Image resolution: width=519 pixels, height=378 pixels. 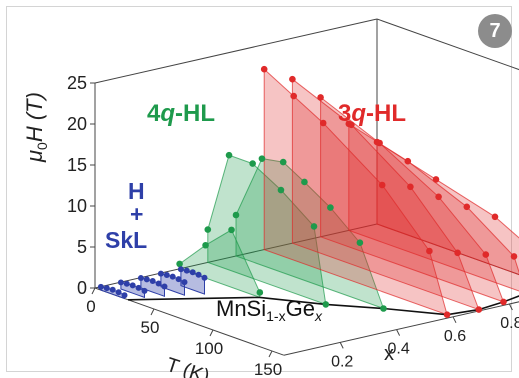 What do you see at coordinates (82, 288) in the screenshot?
I see `z-tick-label: 0` at bounding box center [82, 288].